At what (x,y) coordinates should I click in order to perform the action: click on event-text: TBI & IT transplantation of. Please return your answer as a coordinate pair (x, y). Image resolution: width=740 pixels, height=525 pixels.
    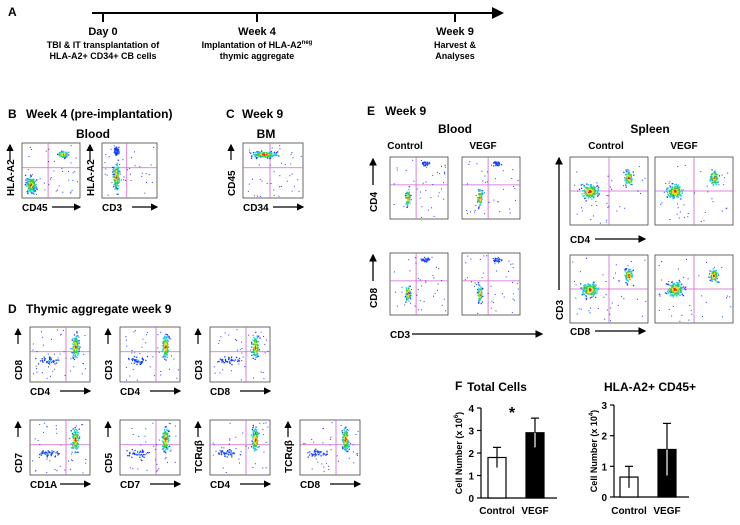
    Looking at the image, I should click on (103, 45).